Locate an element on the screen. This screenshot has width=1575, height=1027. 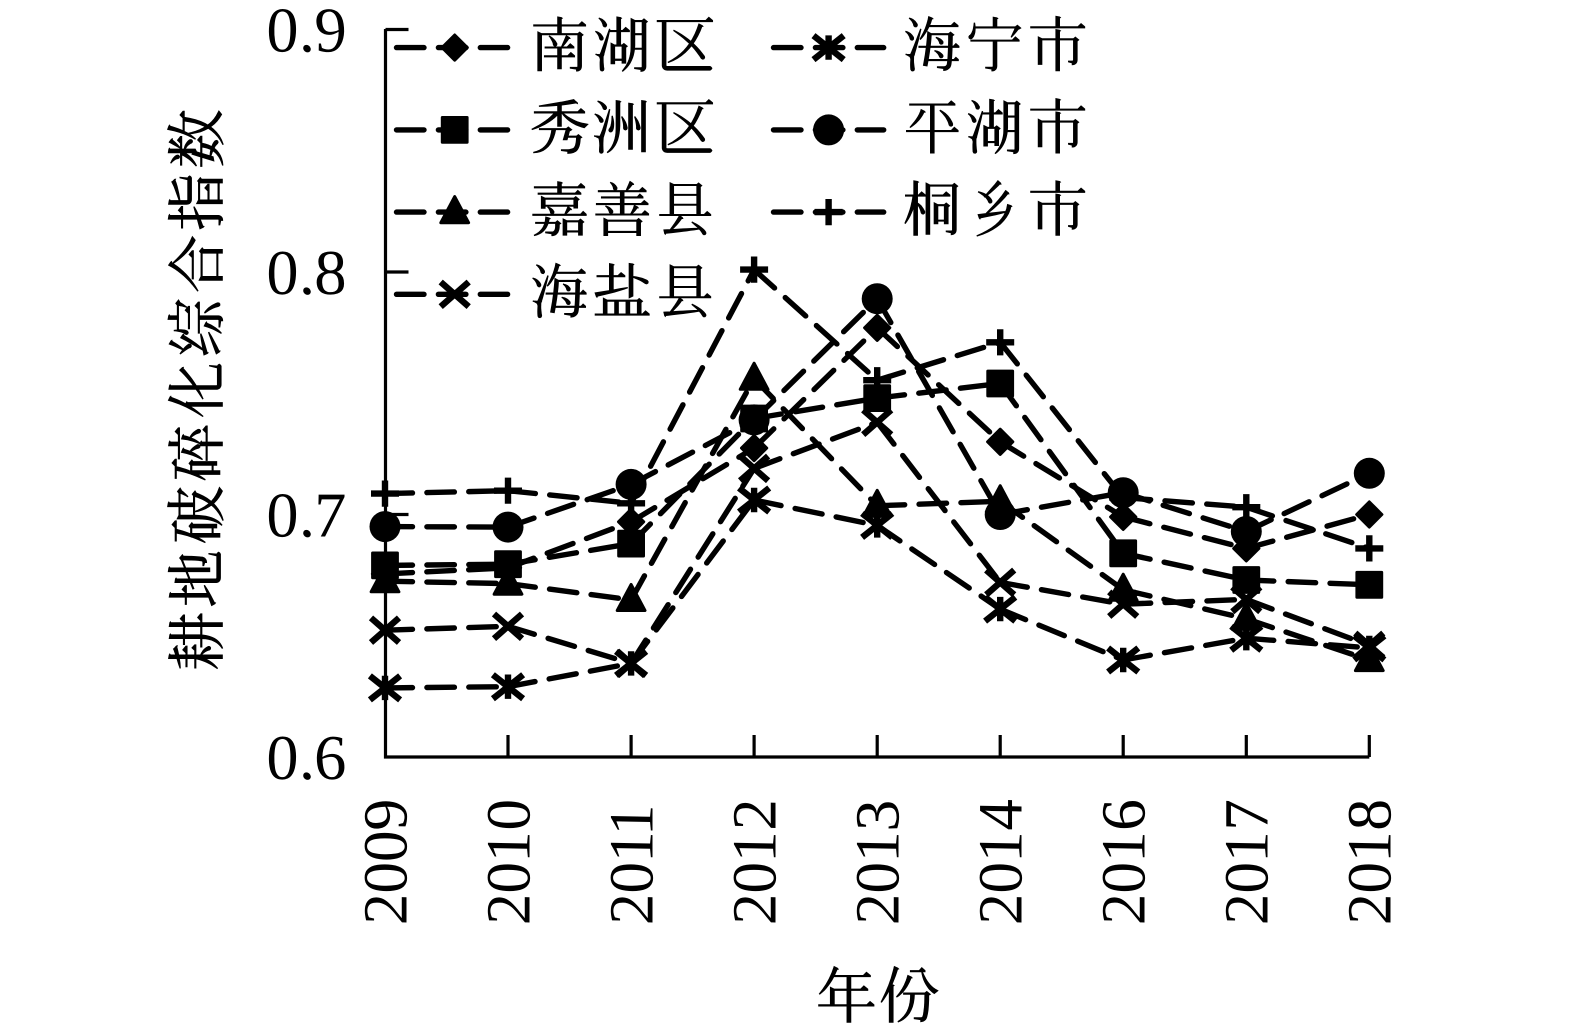
svg-text: 2010 is located at coordinates (509, 862).